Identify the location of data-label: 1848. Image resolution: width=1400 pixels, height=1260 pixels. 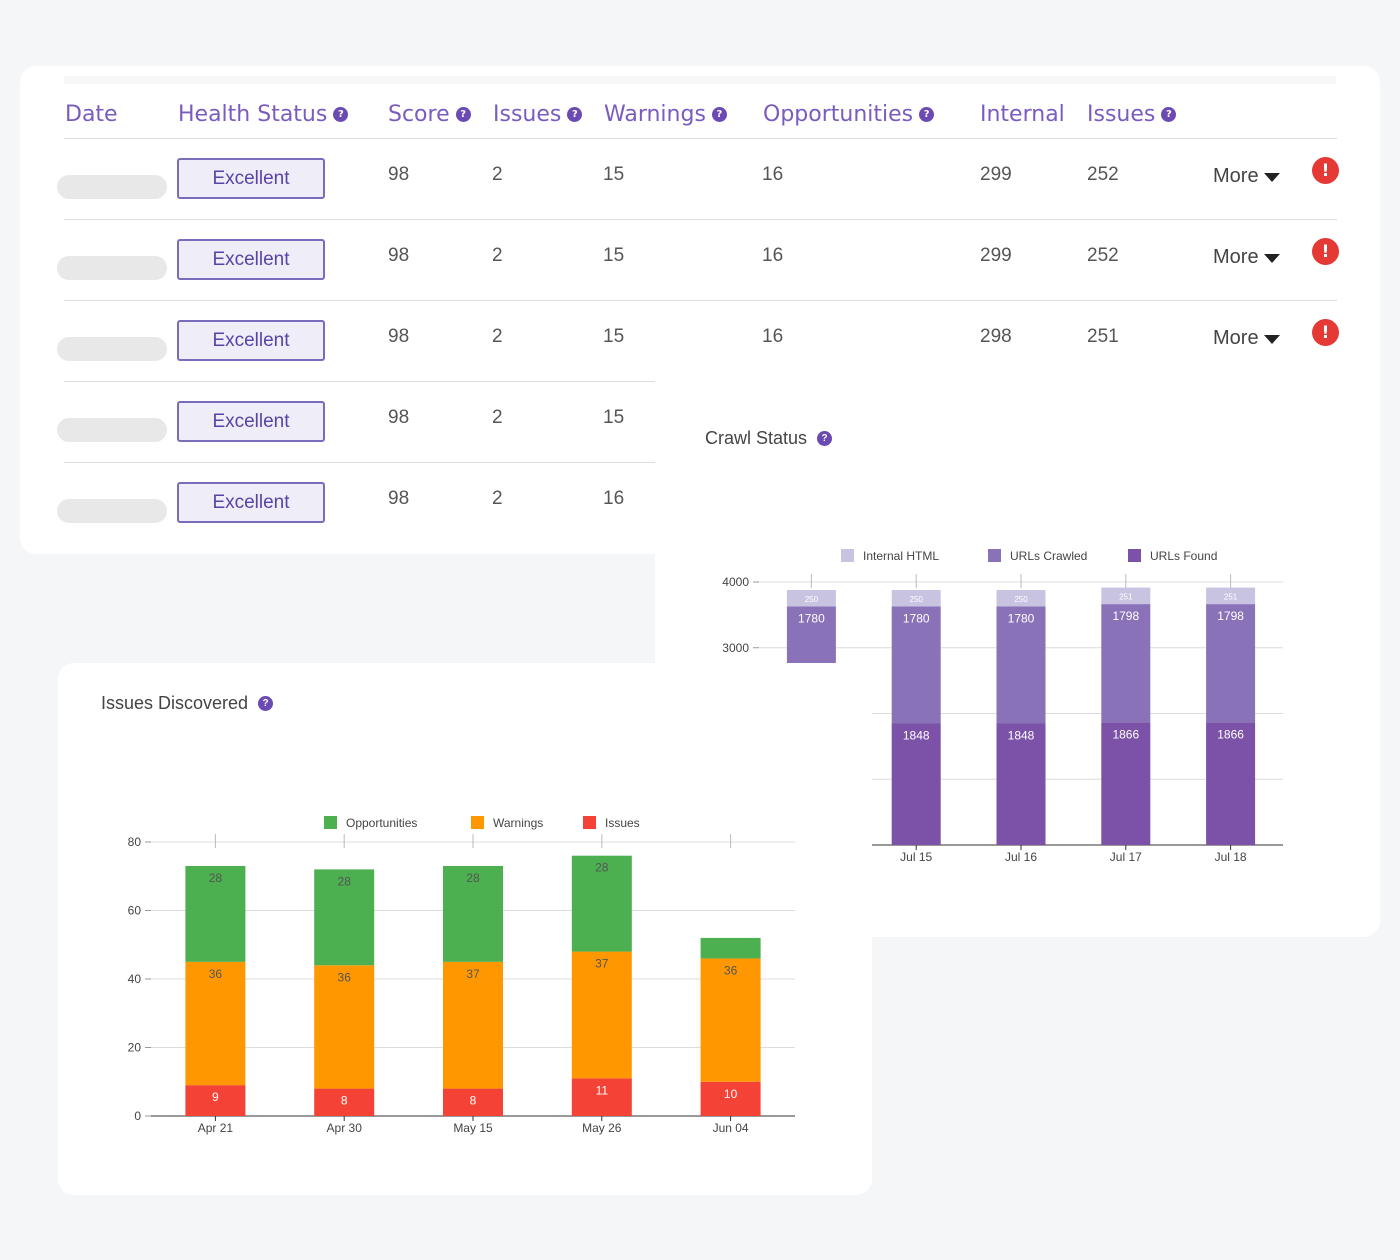
(1021, 735).